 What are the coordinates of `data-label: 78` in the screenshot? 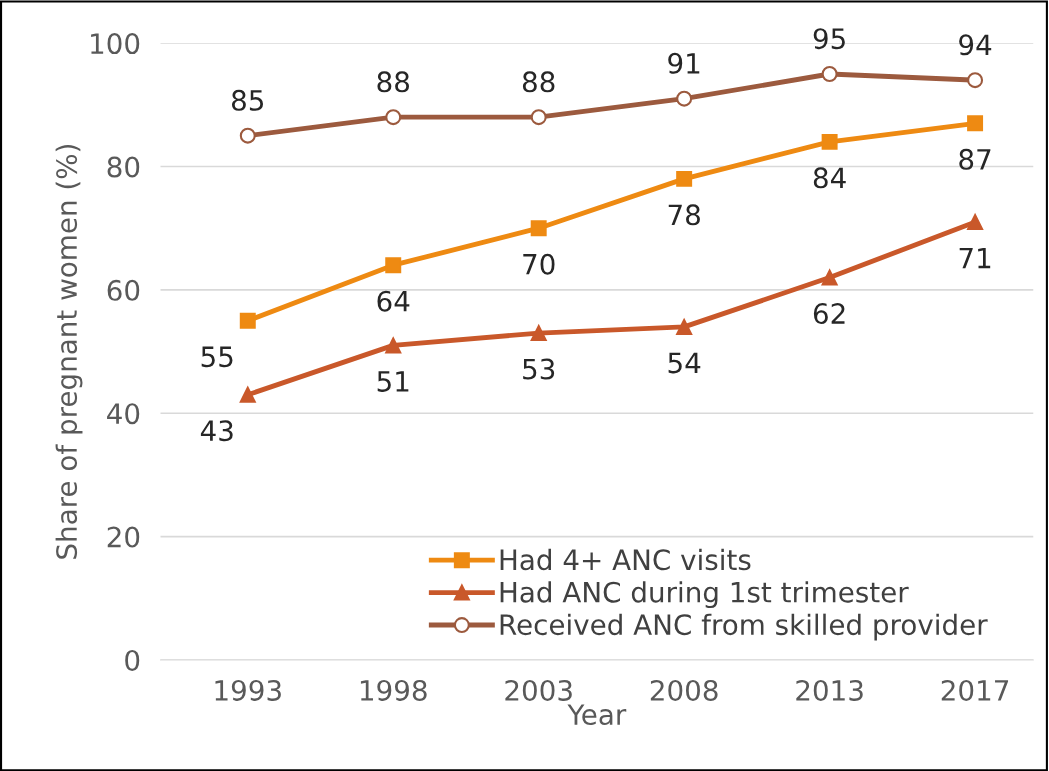 It's located at (684, 215).